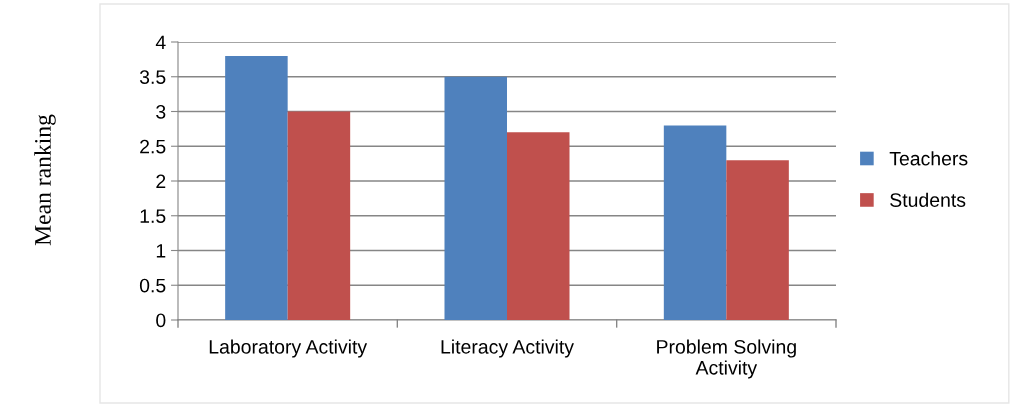  Describe the element at coordinates (928, 199) in the screenshot. I see `legend-label: Students` at that location.